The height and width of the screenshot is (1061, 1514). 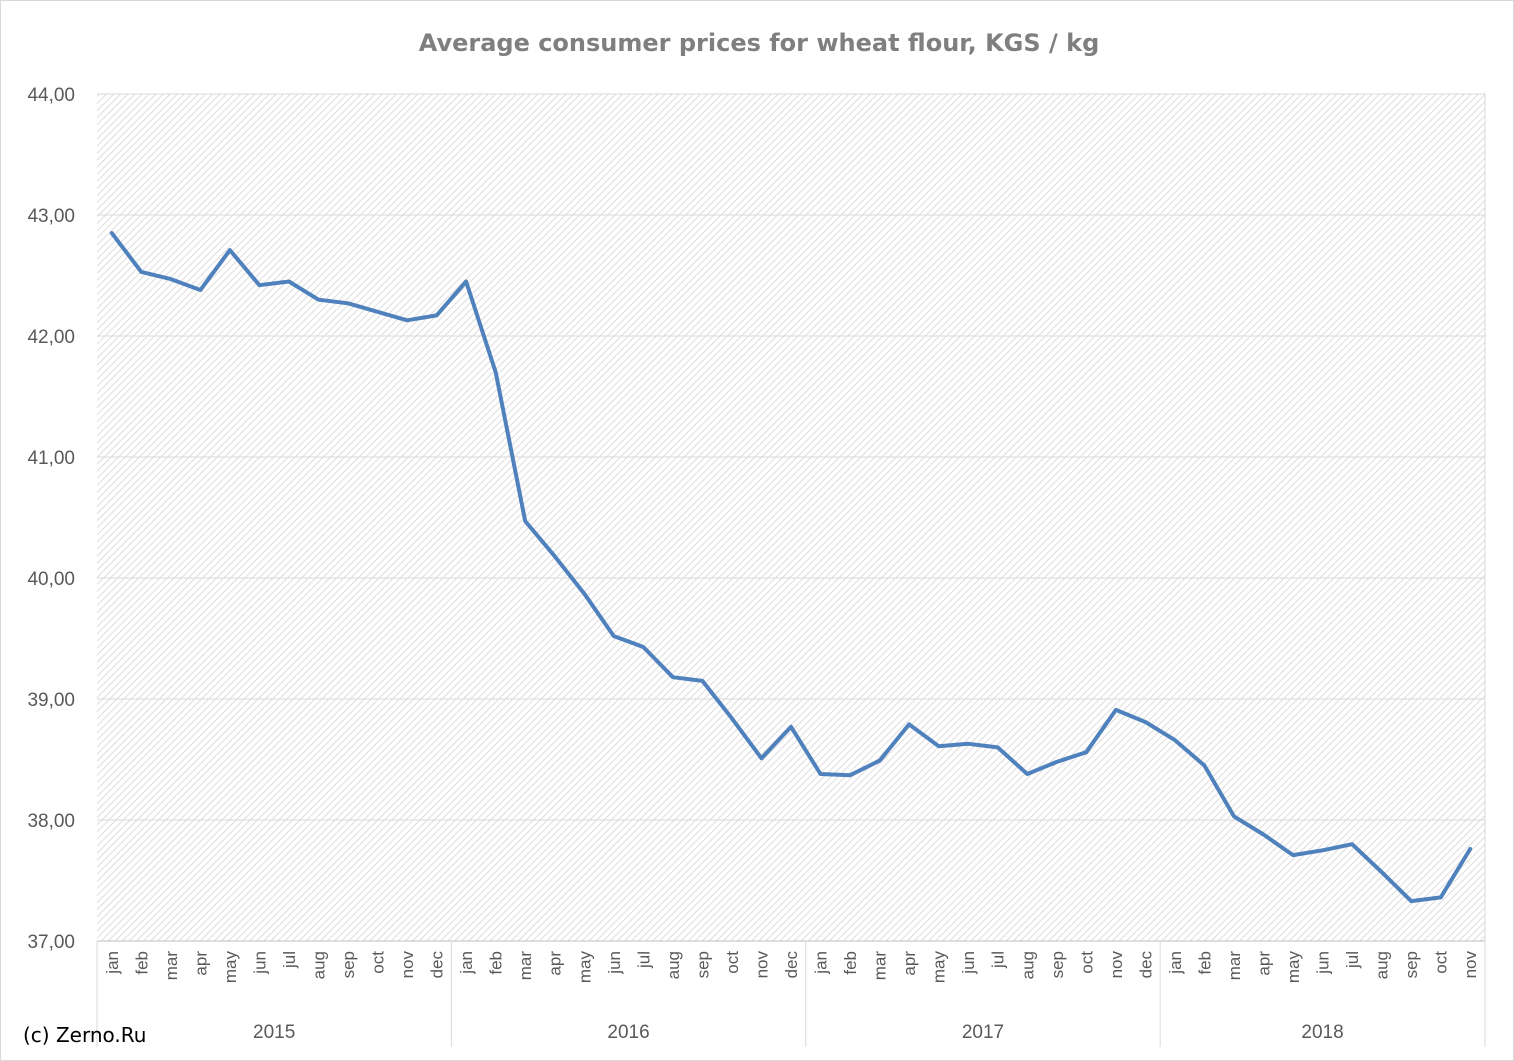 I want to click on year-label: 2018, so click(x=1322, y=1032).